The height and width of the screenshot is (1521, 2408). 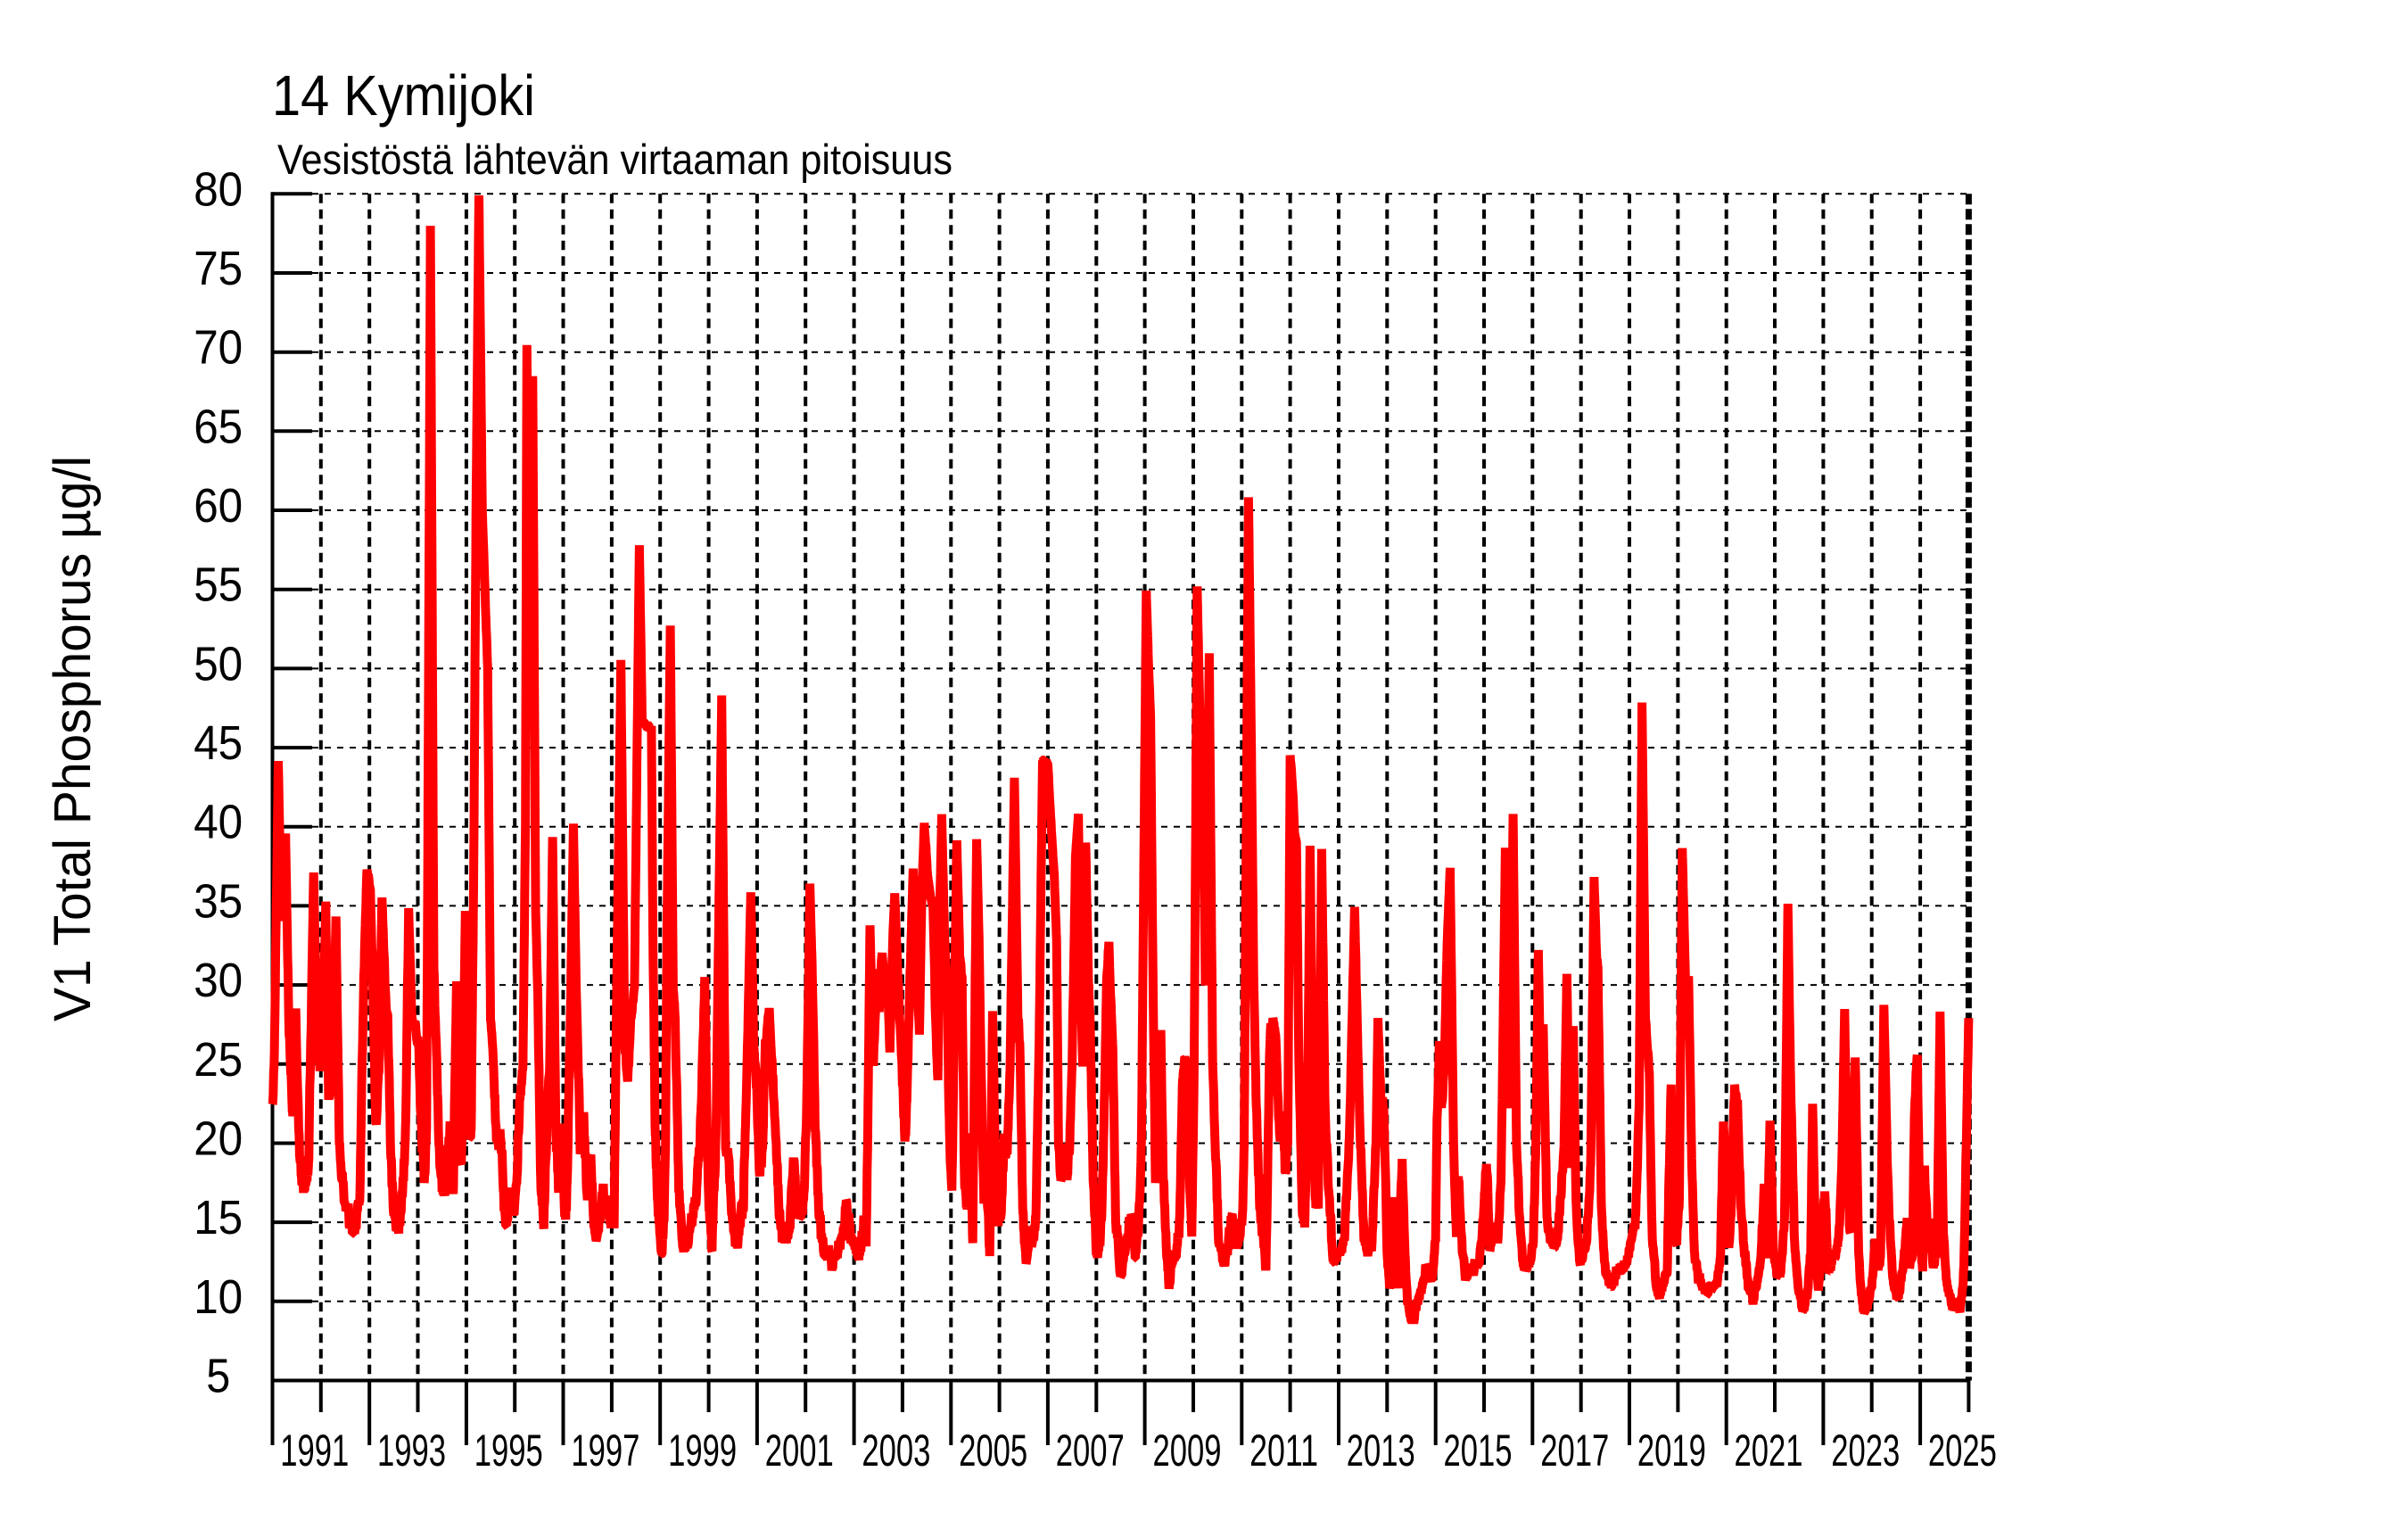 I want to click on svg-text: 1995, so click(x=509, y=1451).